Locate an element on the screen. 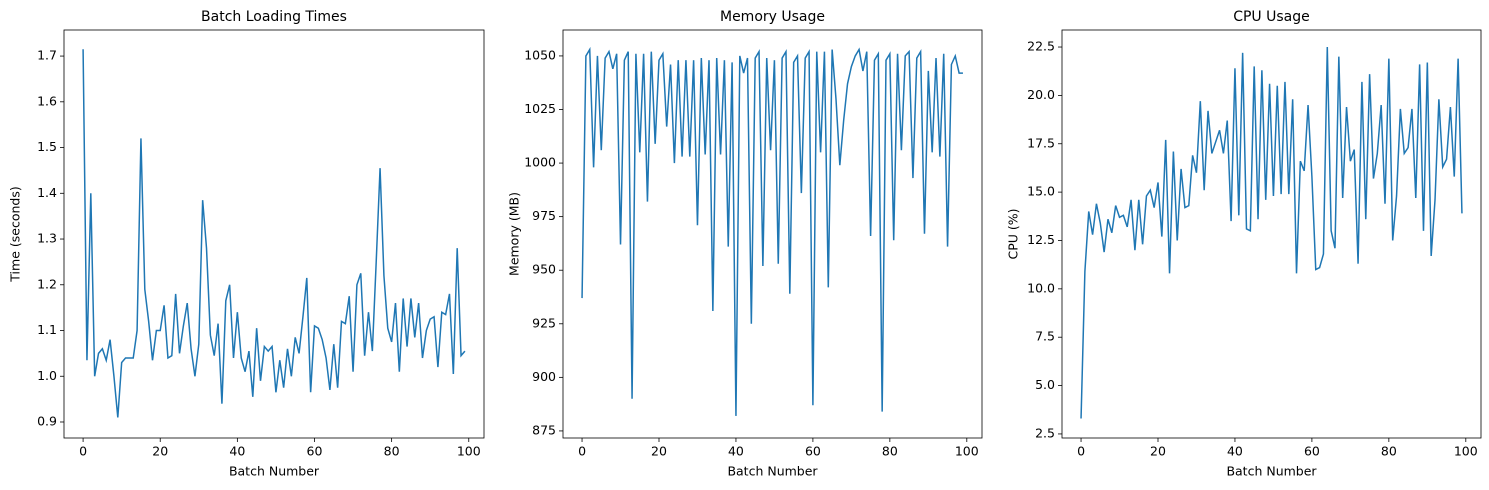 Image resolution: width=1489 pixels, height=490 pixels. y-tick-label: 975 is located at coordinates (544, 215).